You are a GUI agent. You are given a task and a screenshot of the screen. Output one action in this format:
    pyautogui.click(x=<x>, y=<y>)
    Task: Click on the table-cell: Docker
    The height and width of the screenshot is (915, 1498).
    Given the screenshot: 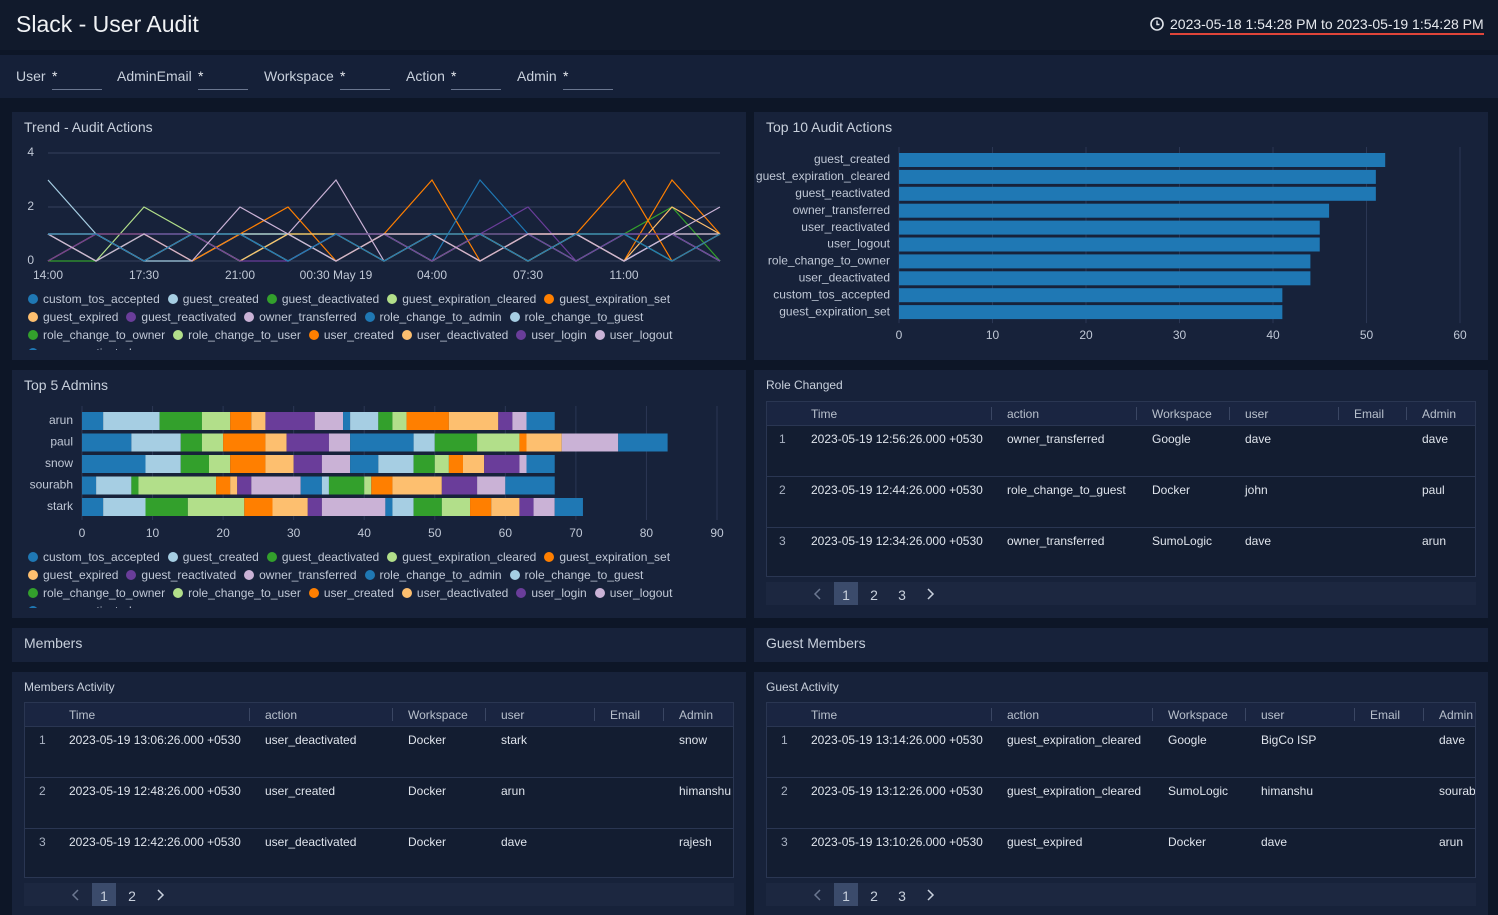 What is the action you would take?
    pyautogui.click(x=1171, y=490)
    